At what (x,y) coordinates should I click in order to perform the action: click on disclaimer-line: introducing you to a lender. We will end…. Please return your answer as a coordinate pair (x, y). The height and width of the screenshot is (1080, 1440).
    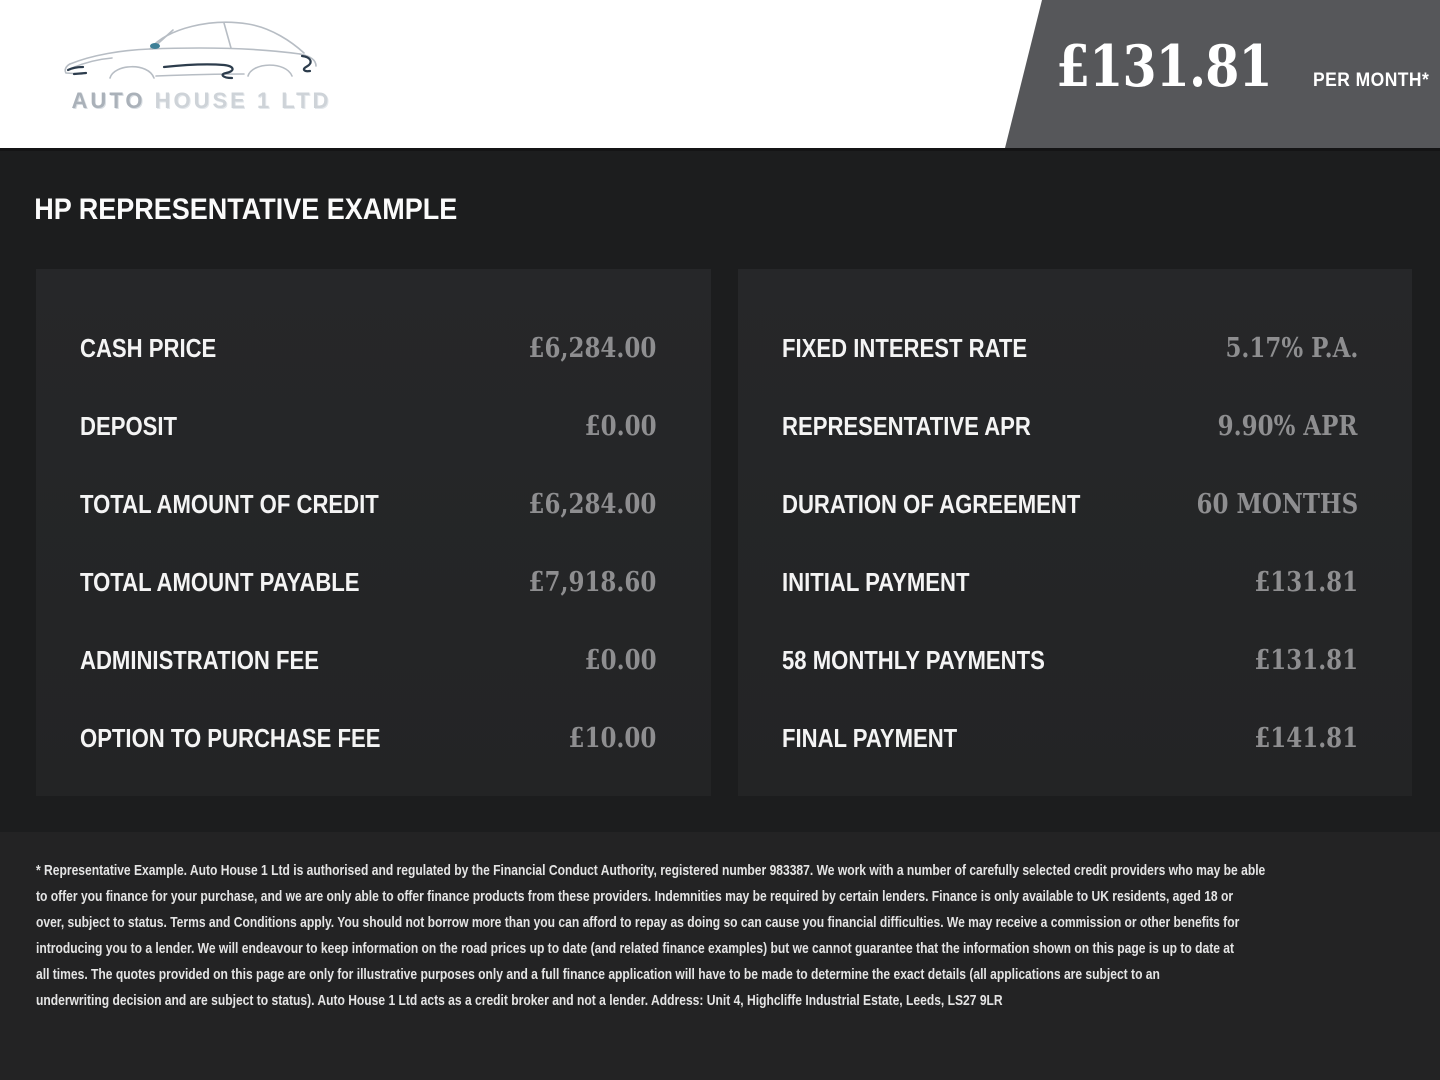
    Looking at the image, I should click on (635, 948).